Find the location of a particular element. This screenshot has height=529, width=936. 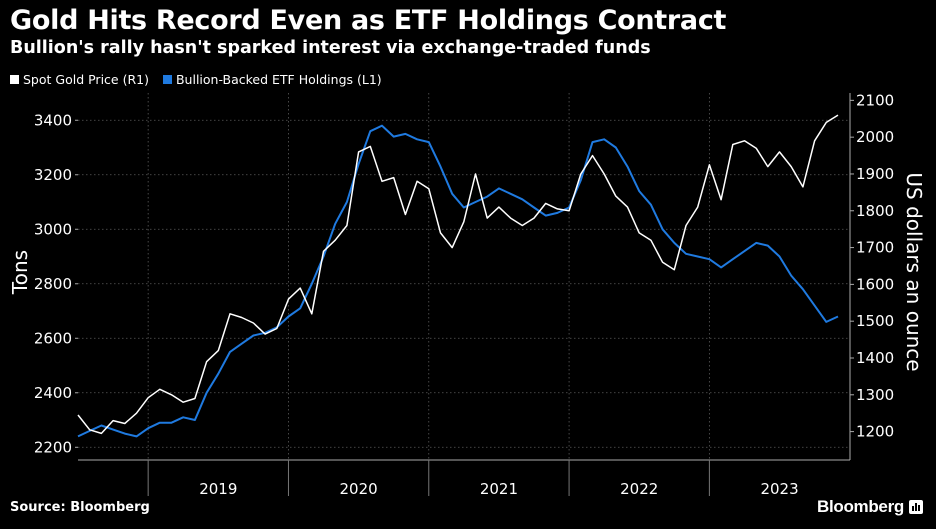

left-tick-label: 2800 is located at coordinates (53, 284).